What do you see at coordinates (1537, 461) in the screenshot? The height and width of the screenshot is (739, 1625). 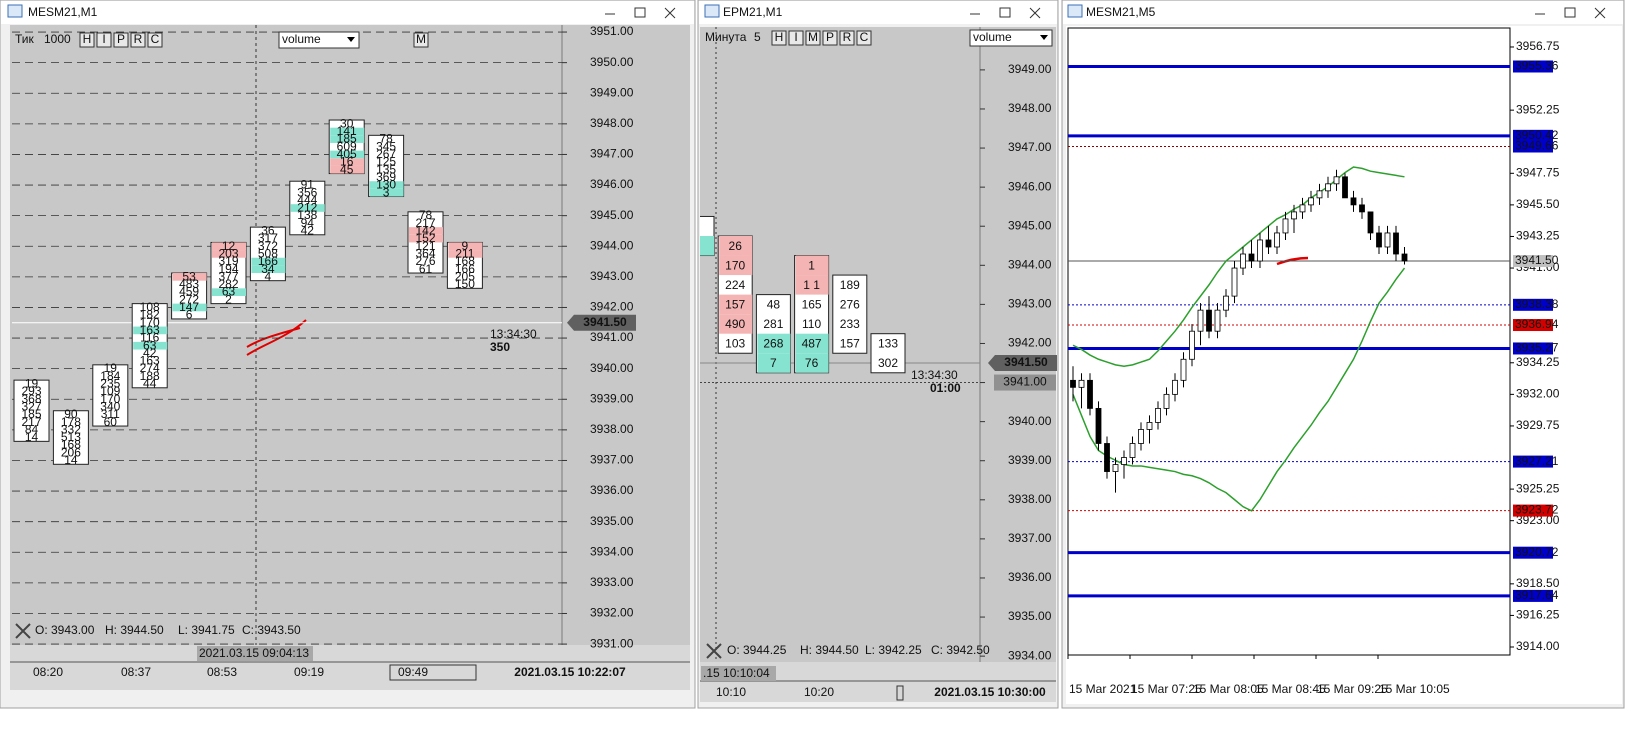 I see `level-price-label: 3927.21` at bounding box center [1537, 461].